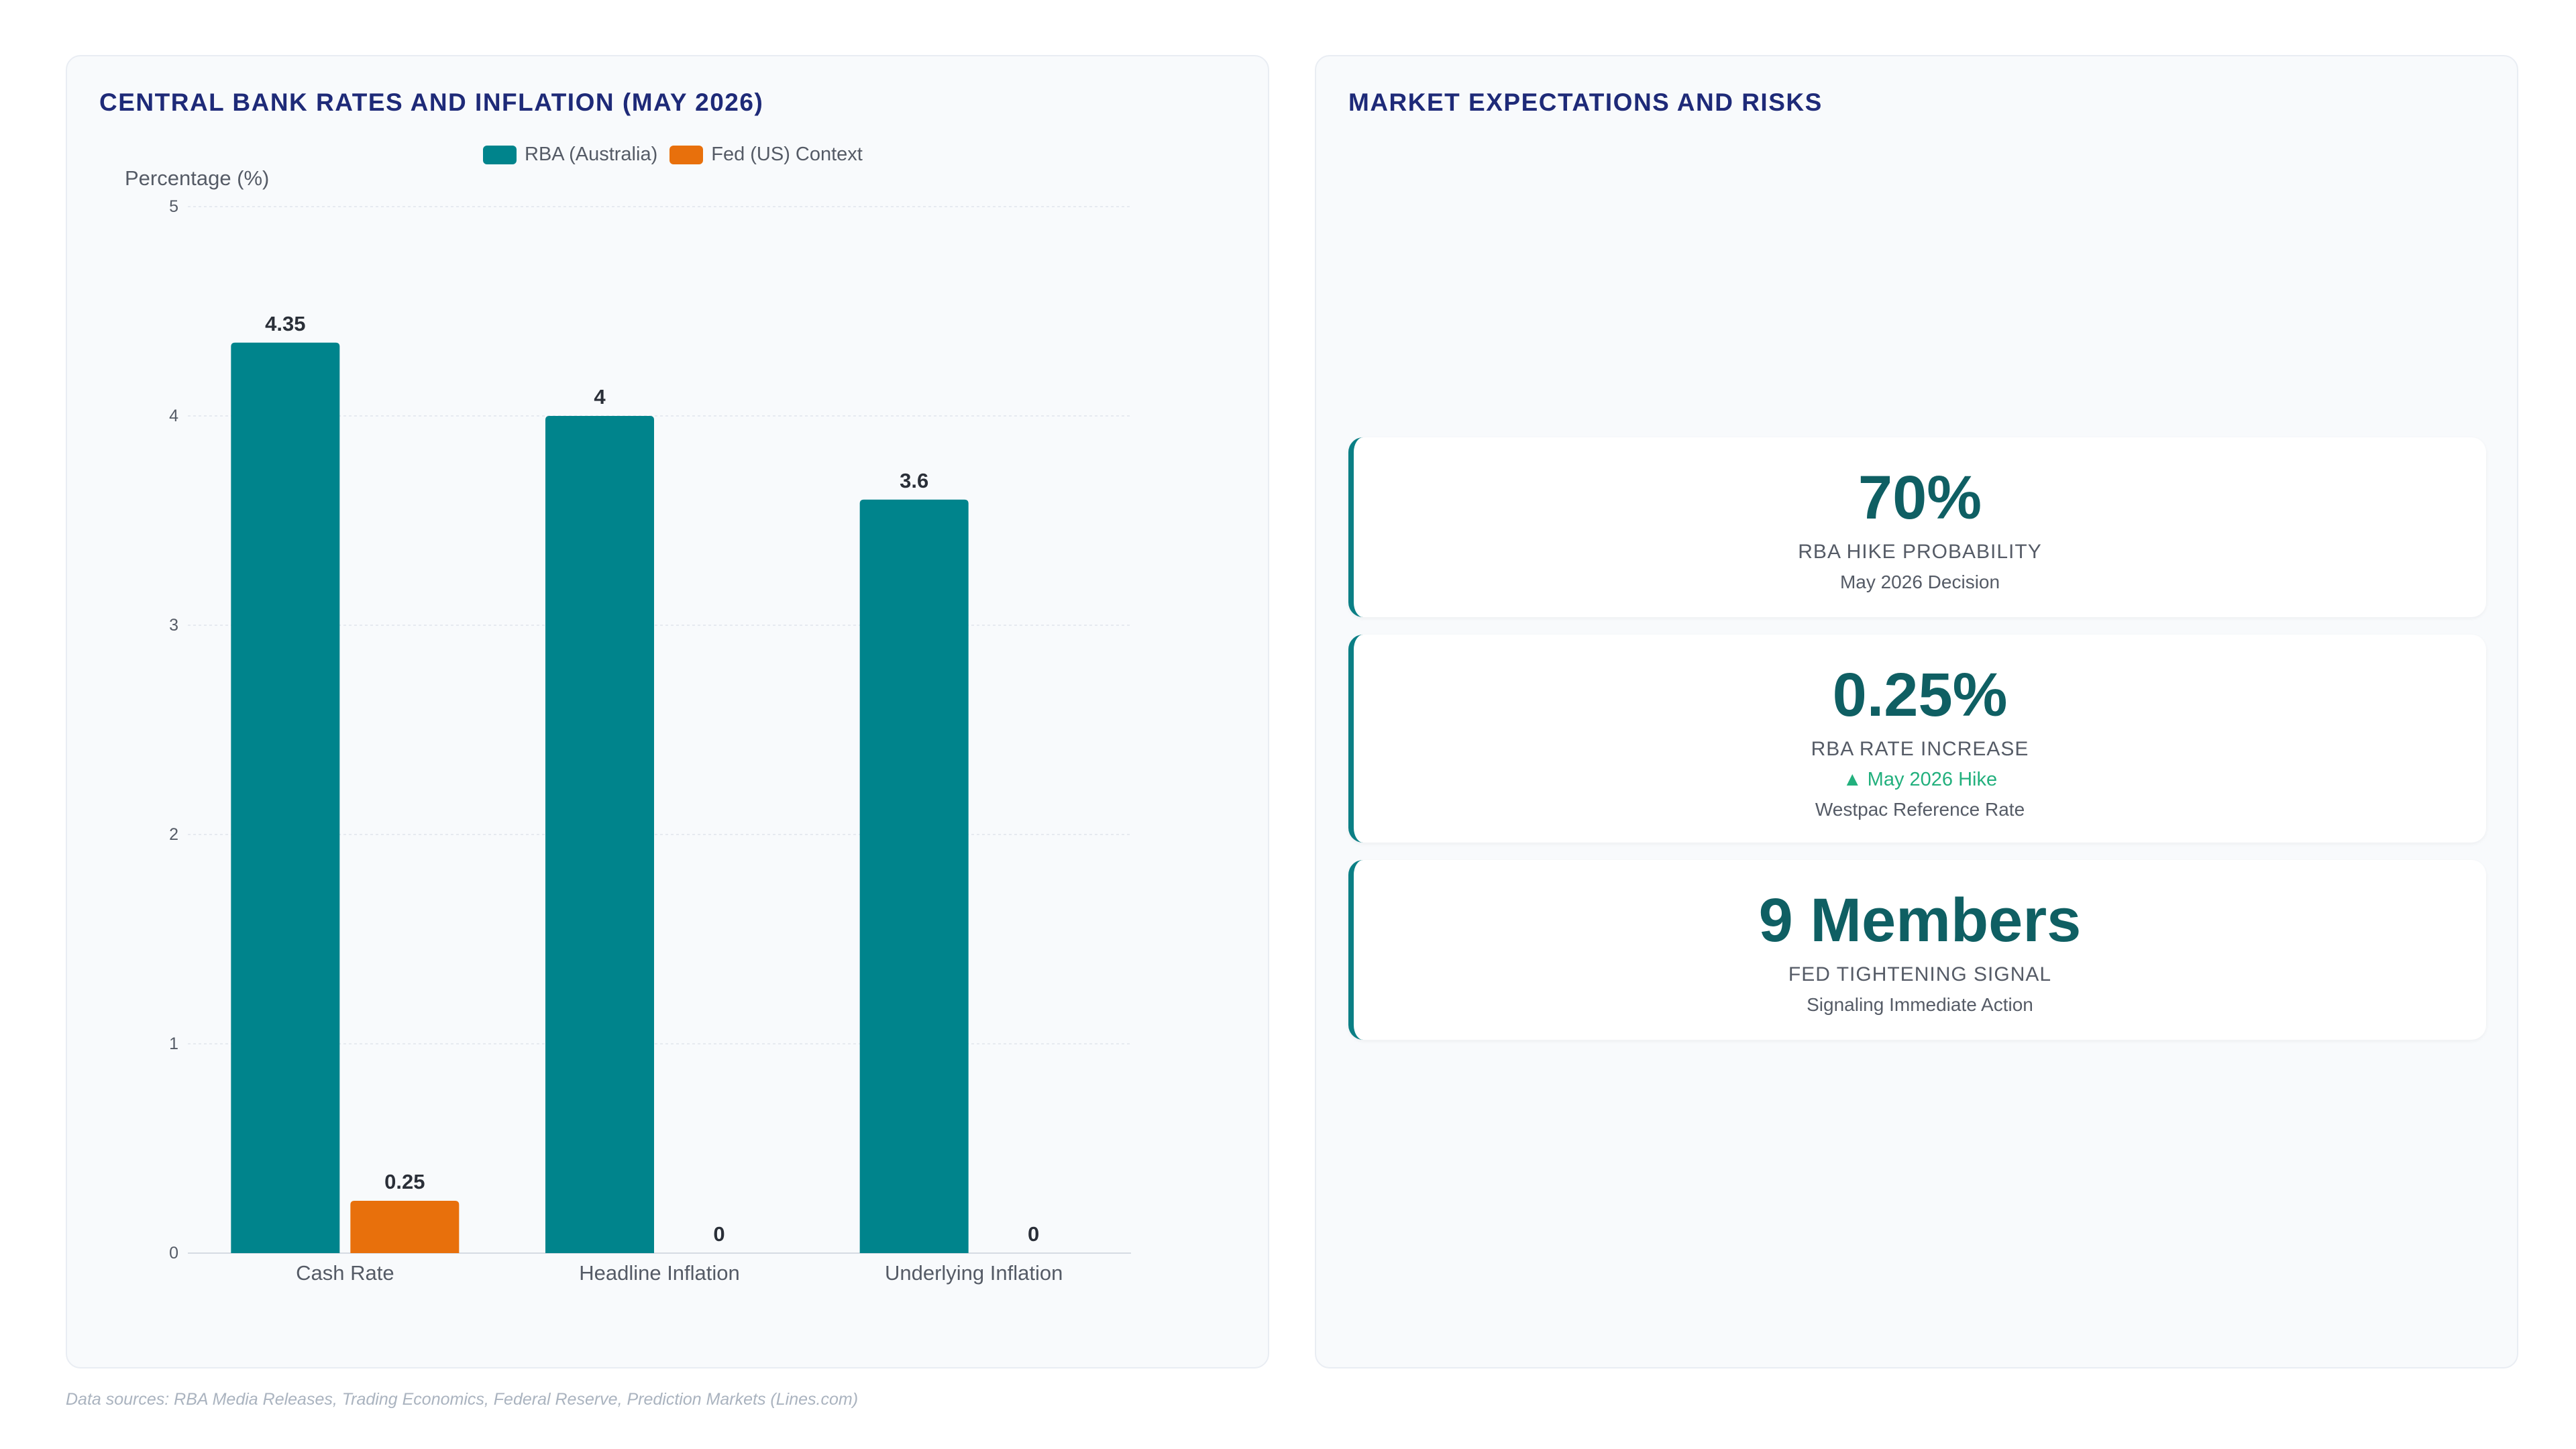 The width and height of the screenshot is (2576, 1449). What do you see at coordinates (1920, 498) in the screenshot?
I see `kpi-value: 70%` at bounding box center [1920, 498].